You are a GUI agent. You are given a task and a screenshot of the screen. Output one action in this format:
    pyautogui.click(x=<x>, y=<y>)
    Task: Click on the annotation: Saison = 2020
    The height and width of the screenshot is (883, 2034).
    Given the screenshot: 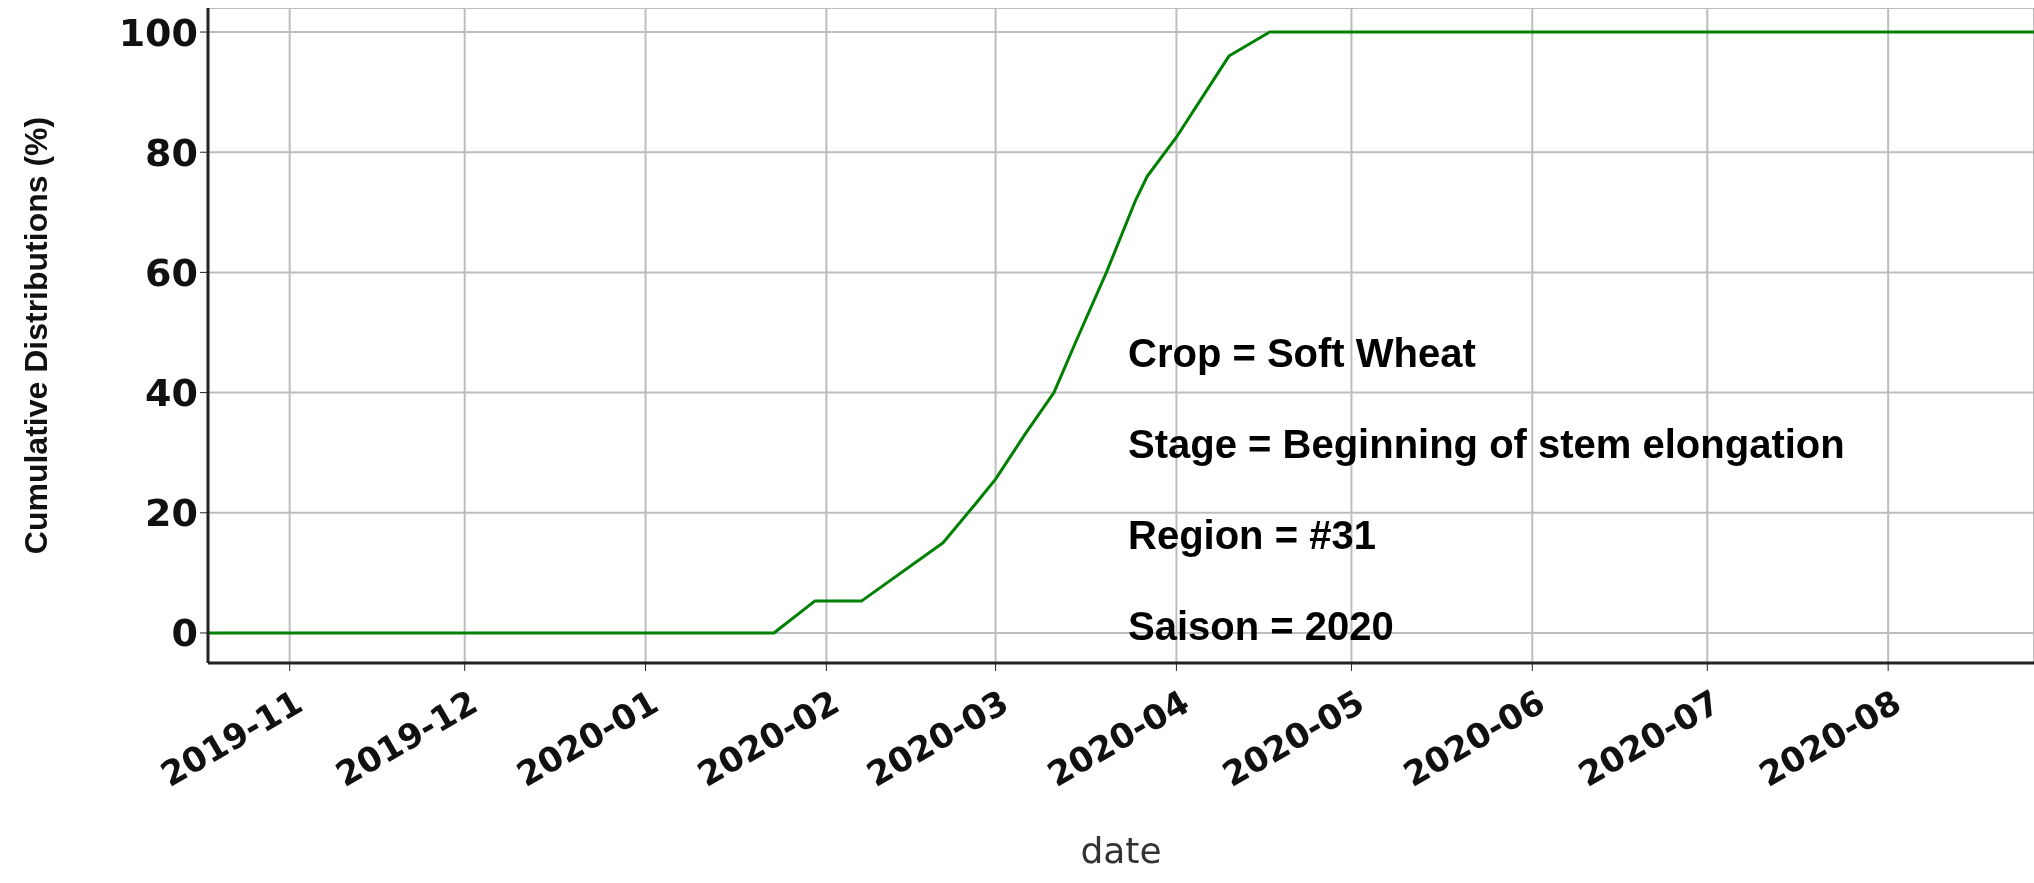 What is the action you would take?
    pyautogui.click(x=1261, y=626)
    